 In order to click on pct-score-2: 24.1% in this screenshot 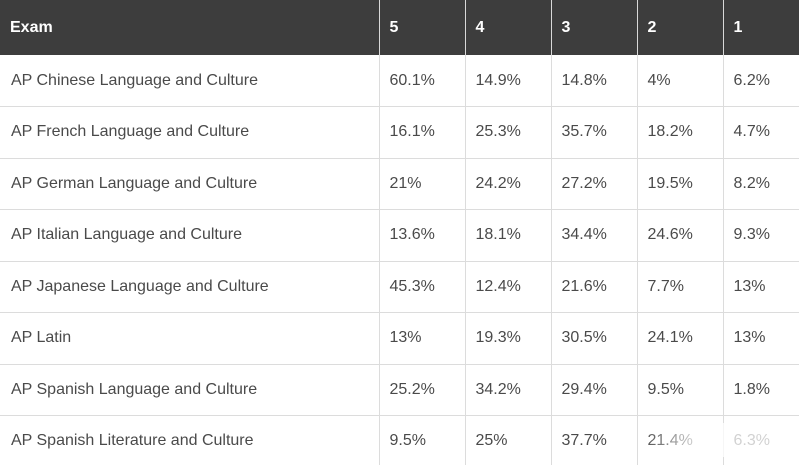, I will do `click(680, 338)`.